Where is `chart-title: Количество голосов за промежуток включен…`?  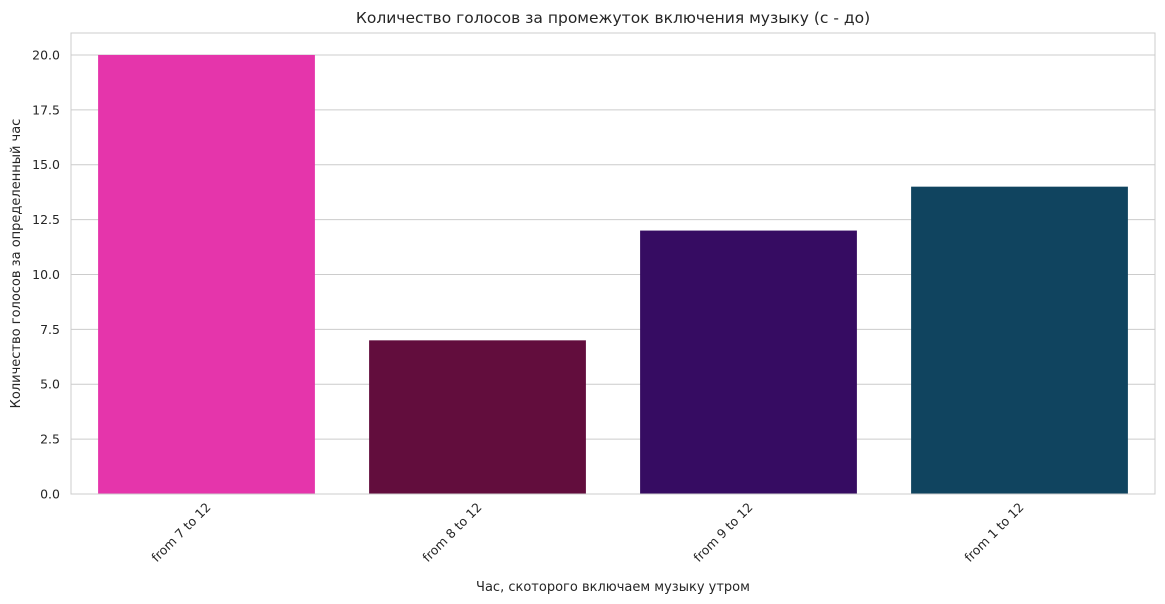 chart-title: Количество голосов за промежуток включен… is located at coordinates (613, 18).